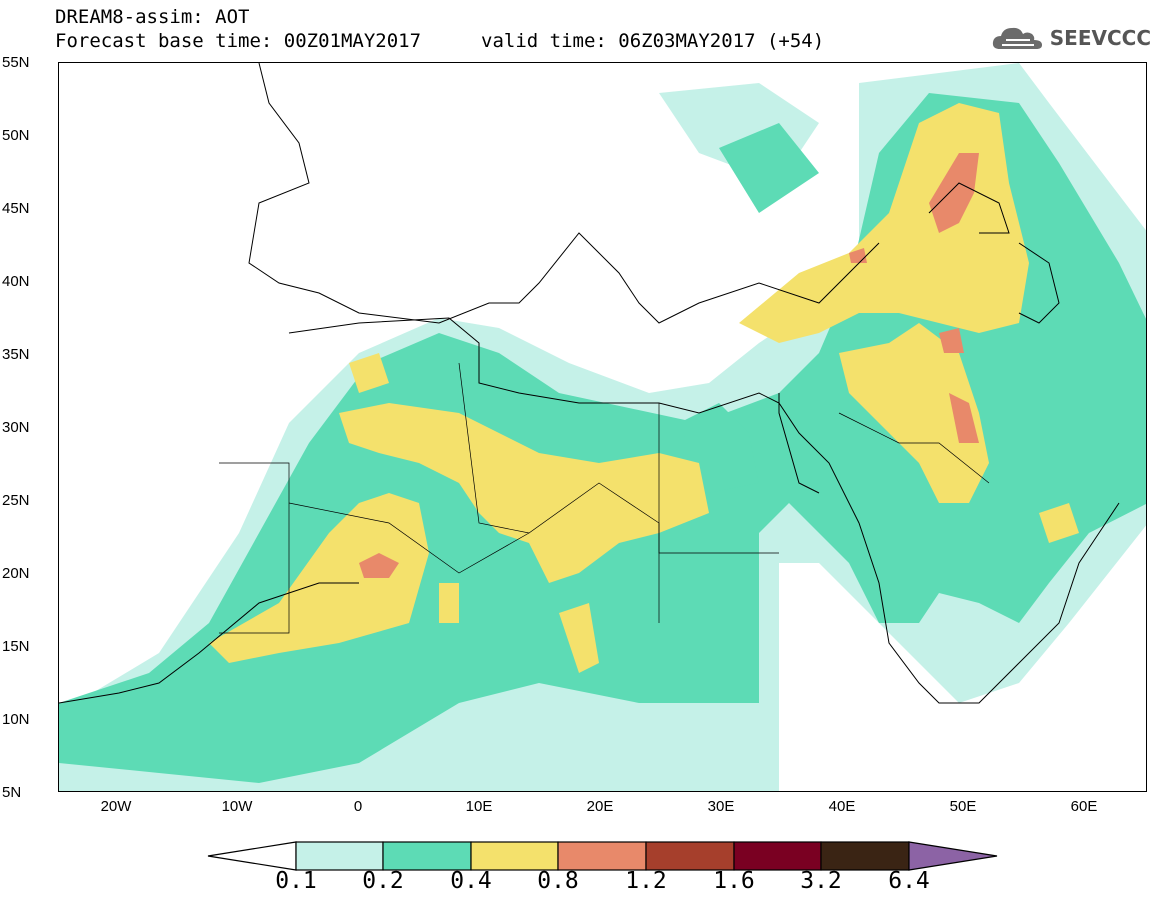  I want to click on lat-label: 40N, so click(16, 281).